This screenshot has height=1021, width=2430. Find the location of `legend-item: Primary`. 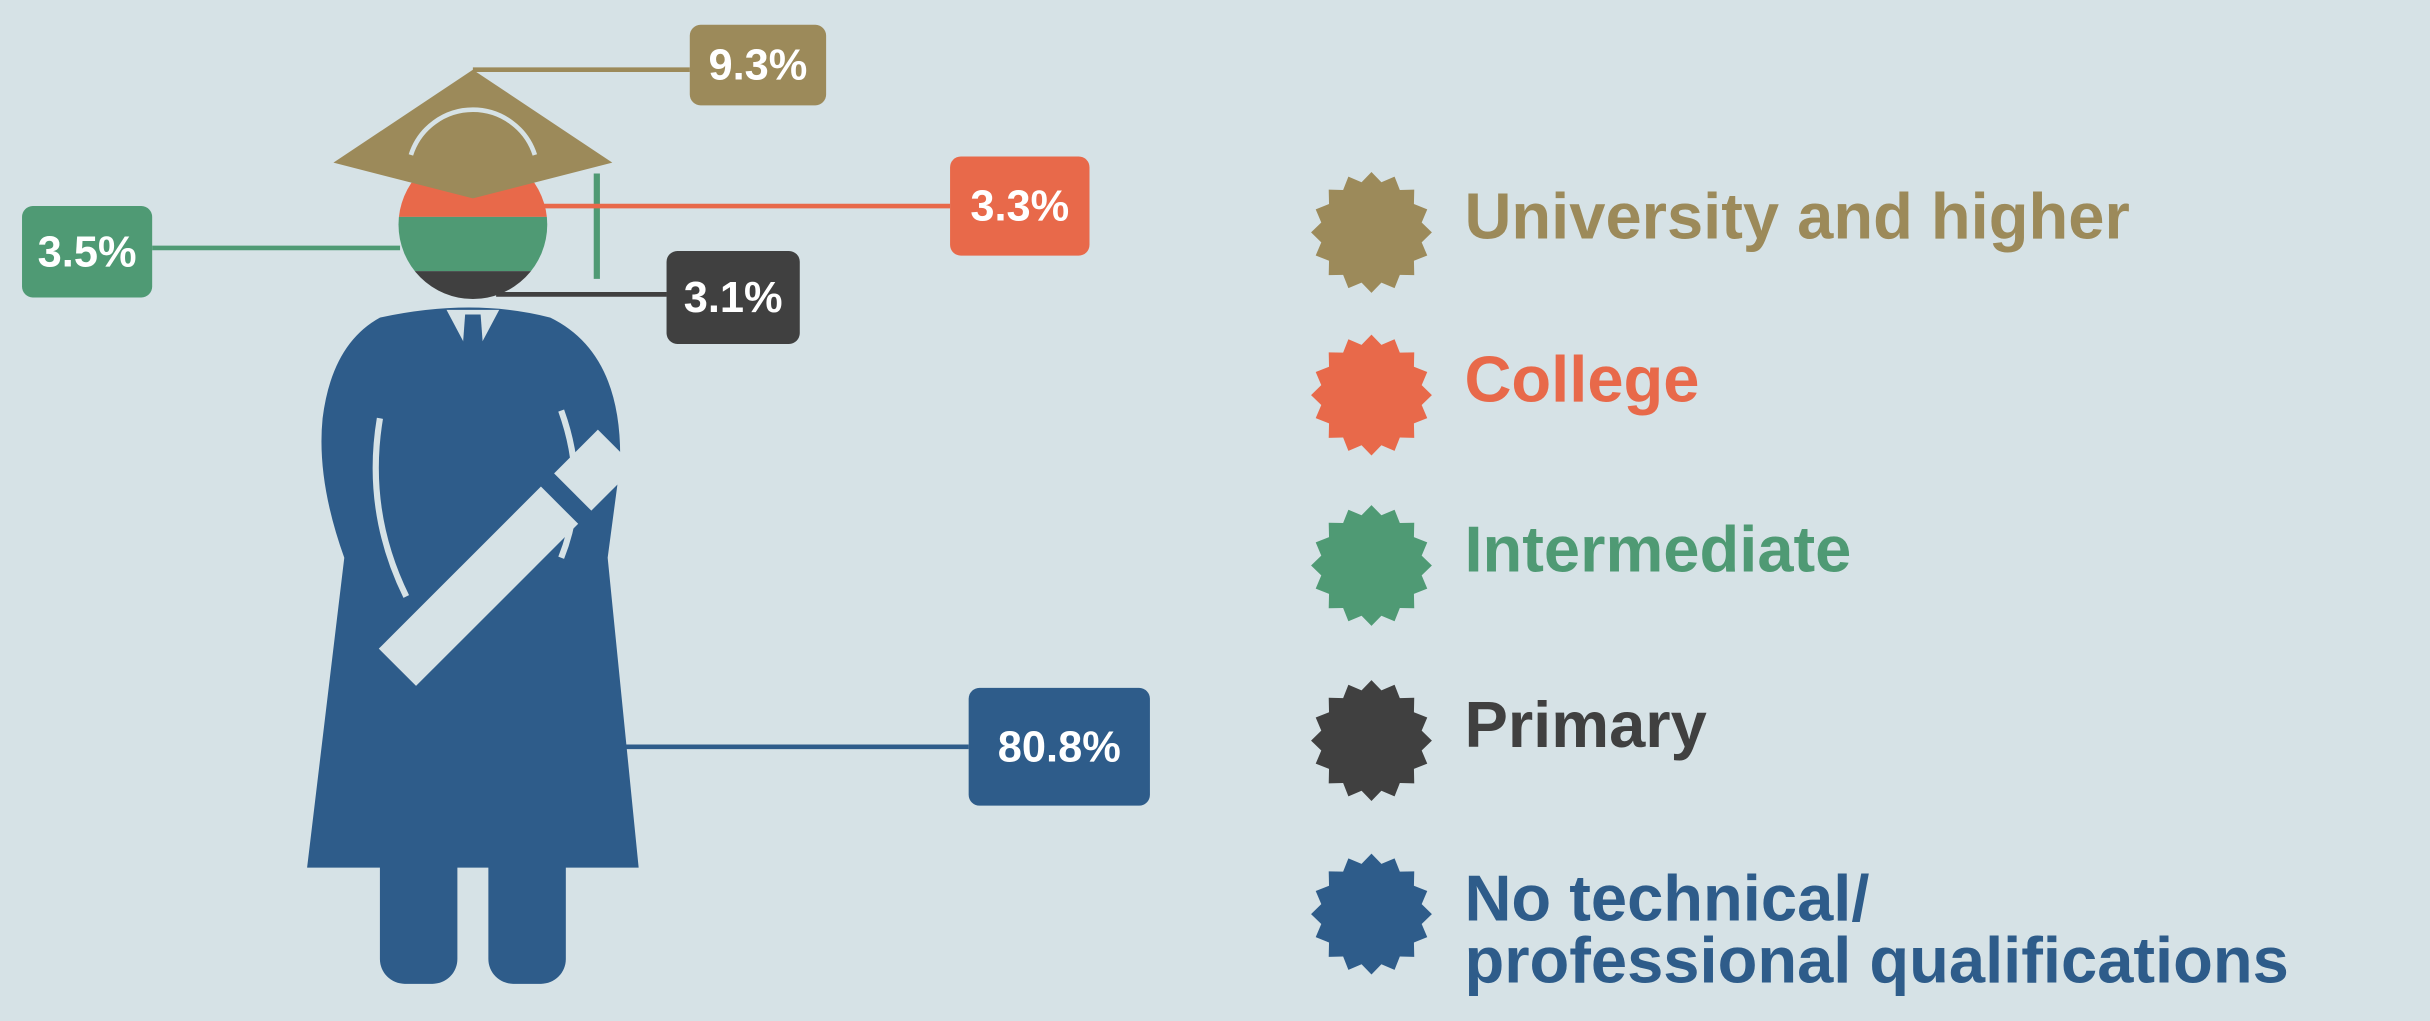

legend-item: Primary is located at coordinates (1585, 727).